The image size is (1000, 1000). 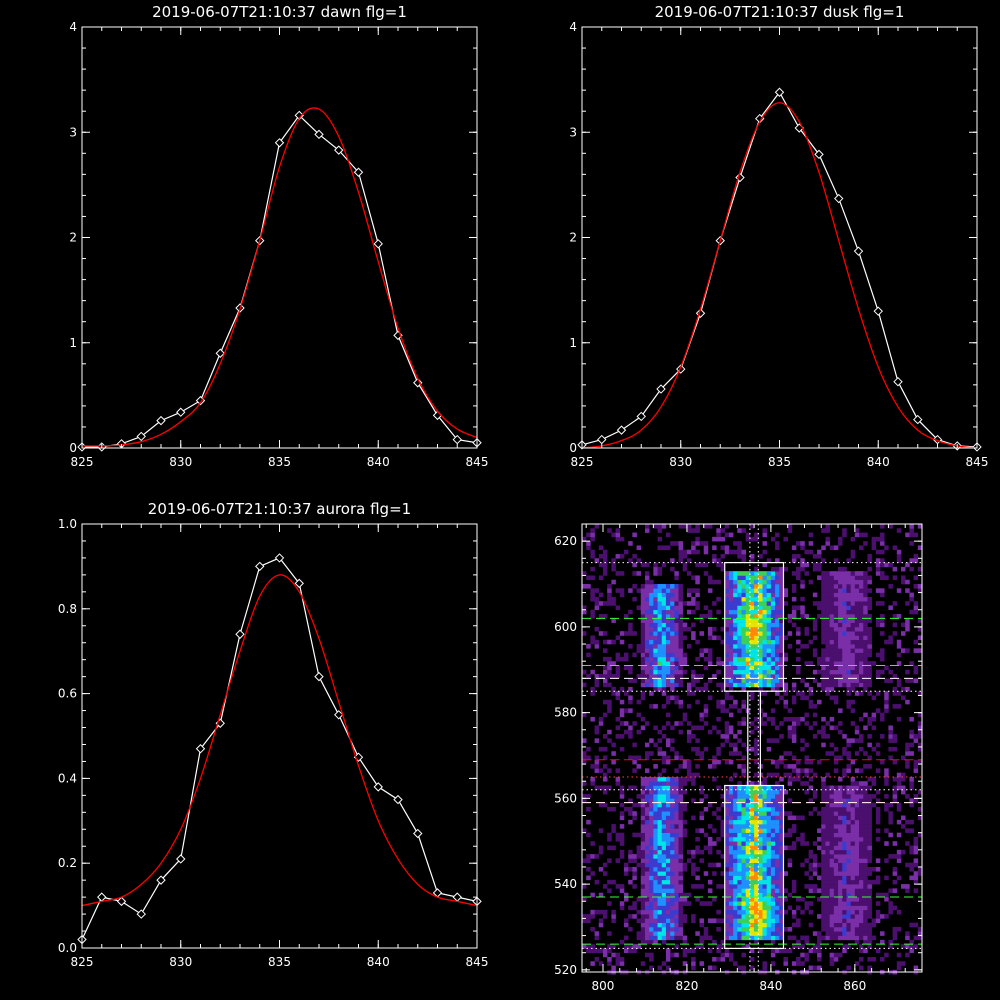 What do you see at coordinates (565, 541) in the screenshot?
I see `y-tick-label: 620` at bounding box center [565, 541].